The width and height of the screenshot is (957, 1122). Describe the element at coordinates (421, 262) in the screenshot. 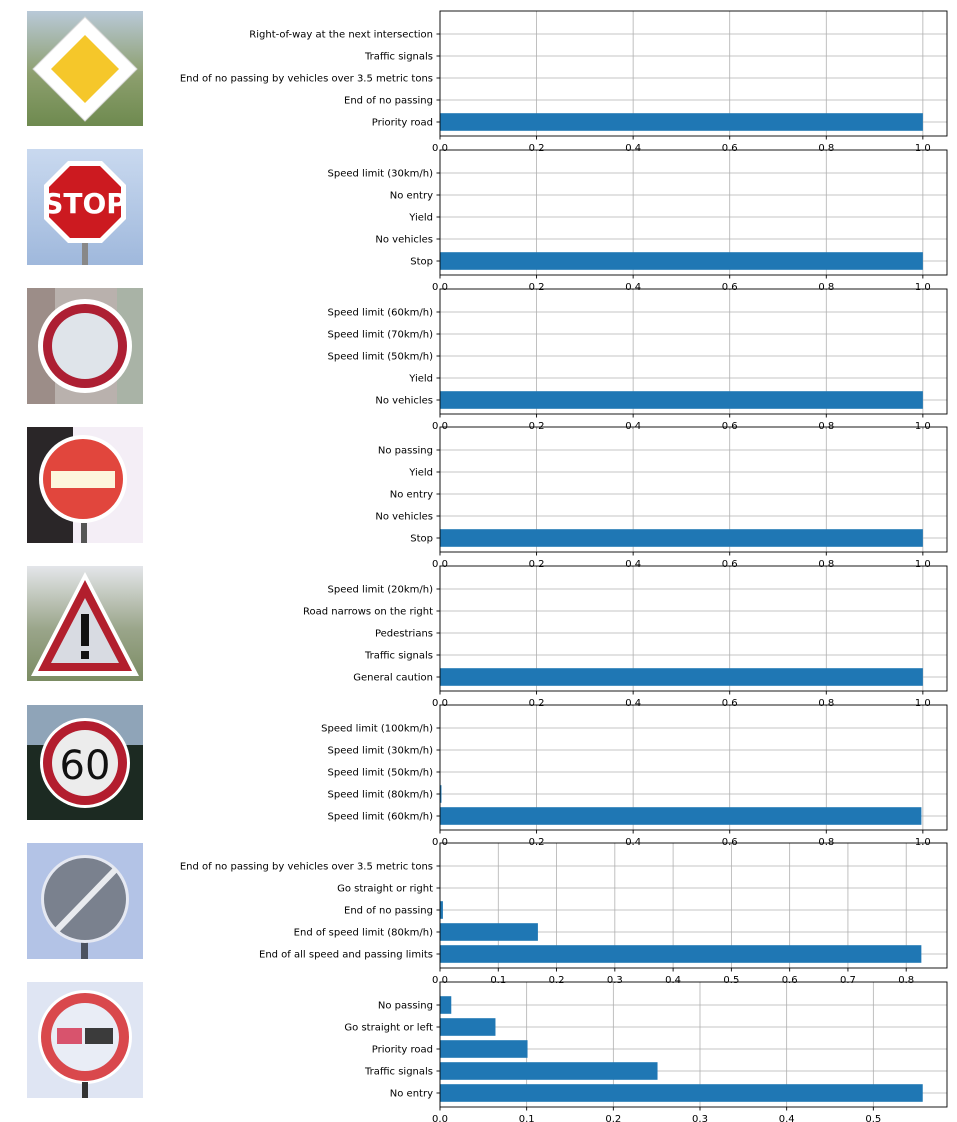

I see `y-tick-label: Stop` at that location.